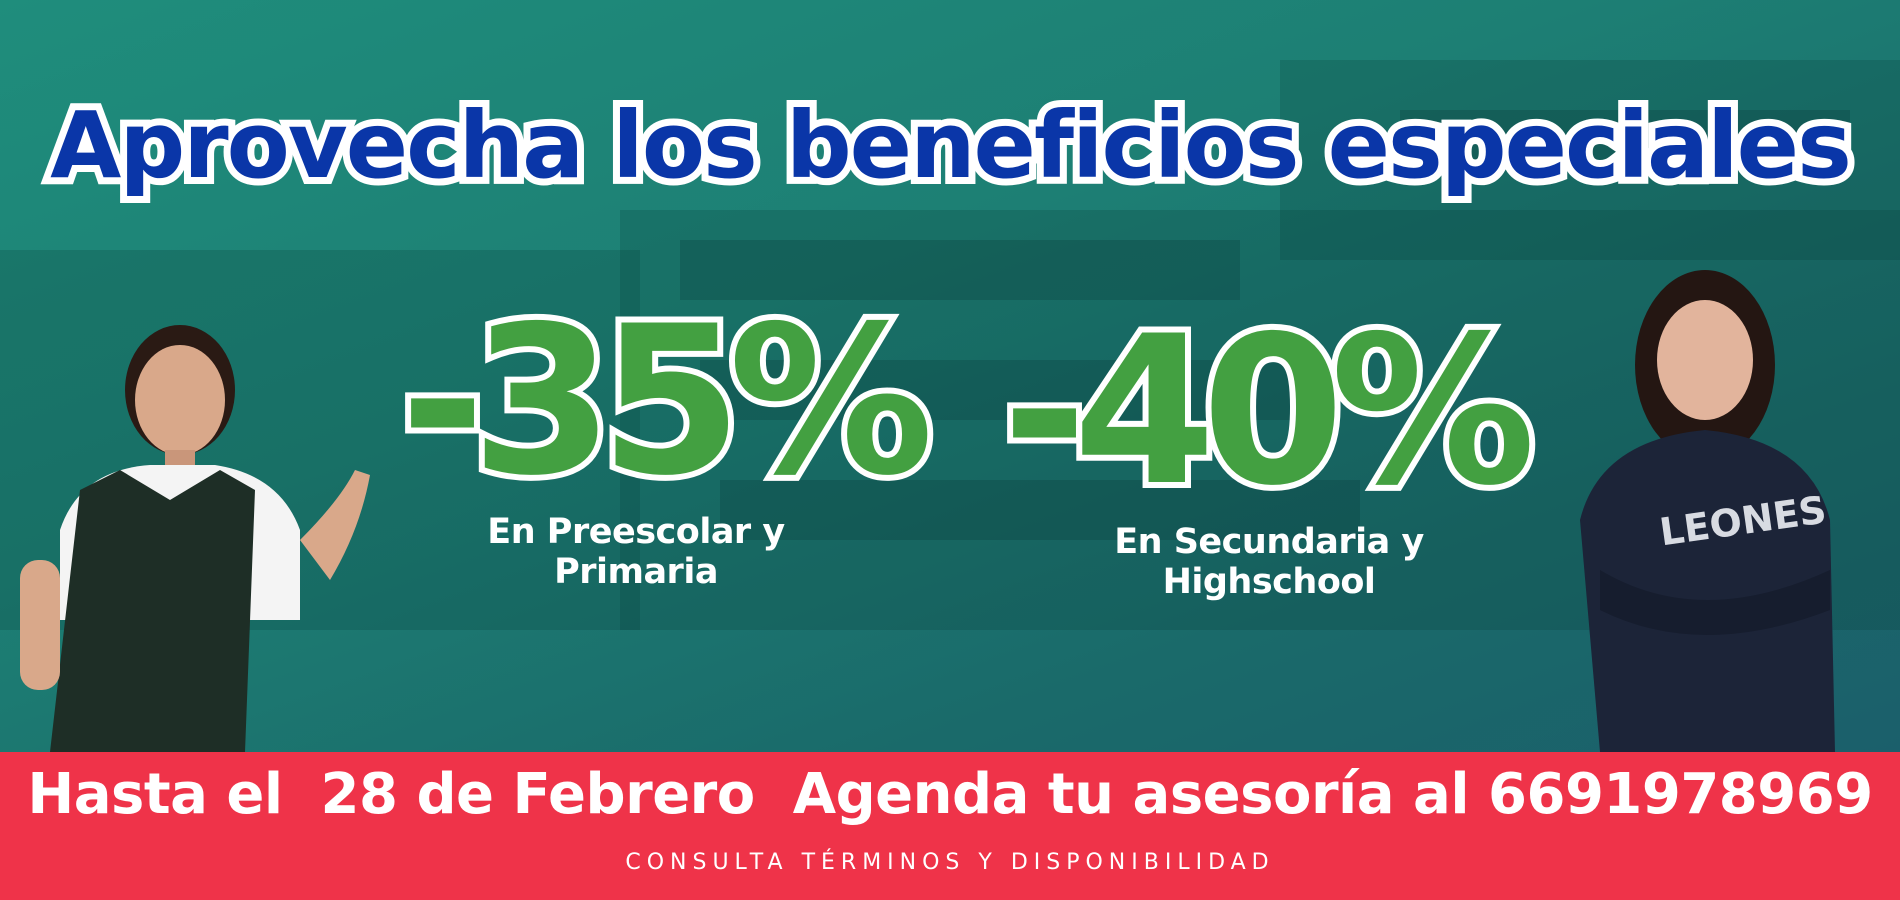 The width and height of the screenshot is (1900, 900). What do you see at coordinates (951, 145) in the screenshot?
I see `headline: Aprovecha los beneficios especiales` at bounding box center [951, 145].